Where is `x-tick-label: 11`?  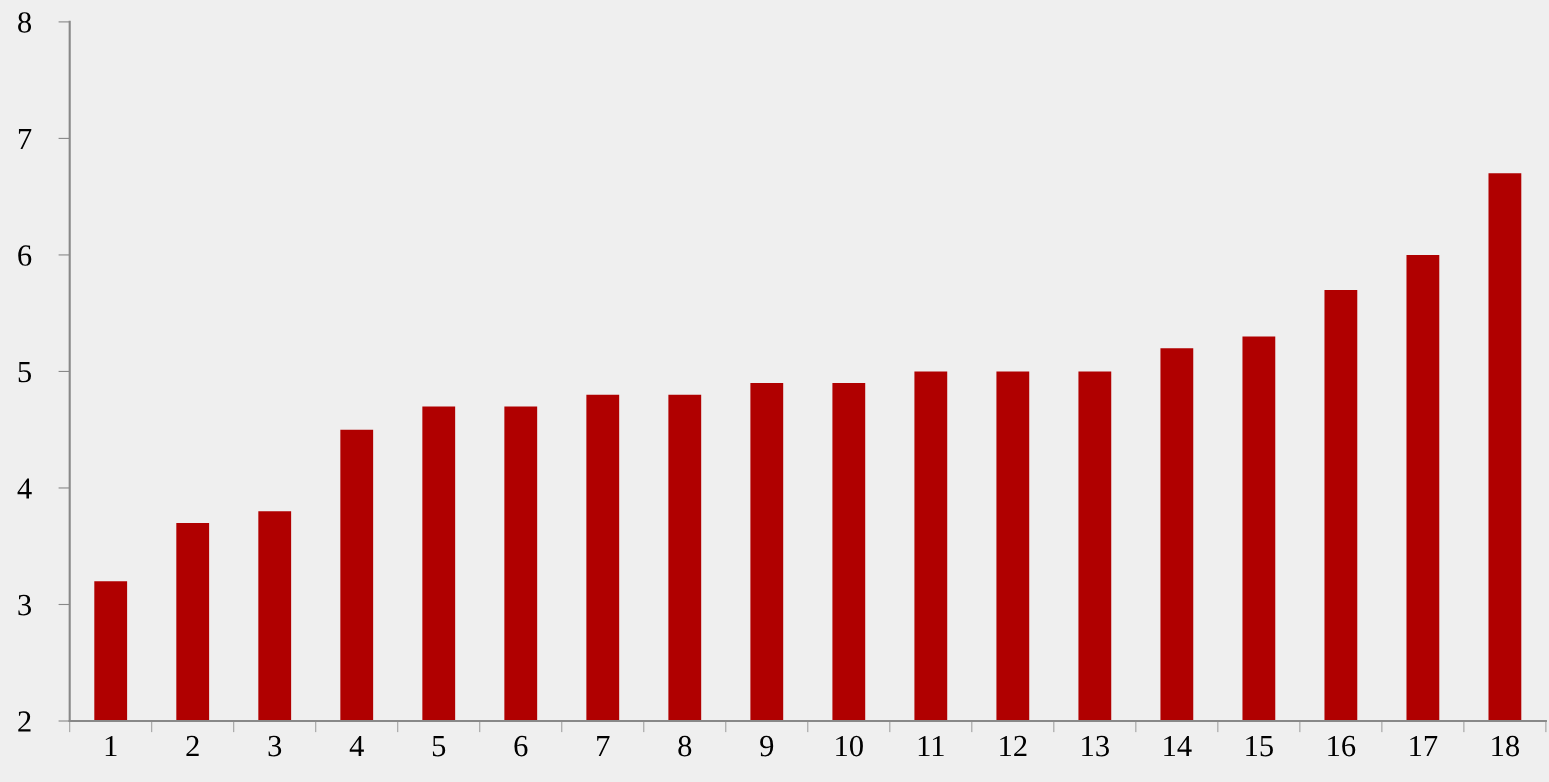 x-tick-label: 11 is located at coordinates (931, 746).